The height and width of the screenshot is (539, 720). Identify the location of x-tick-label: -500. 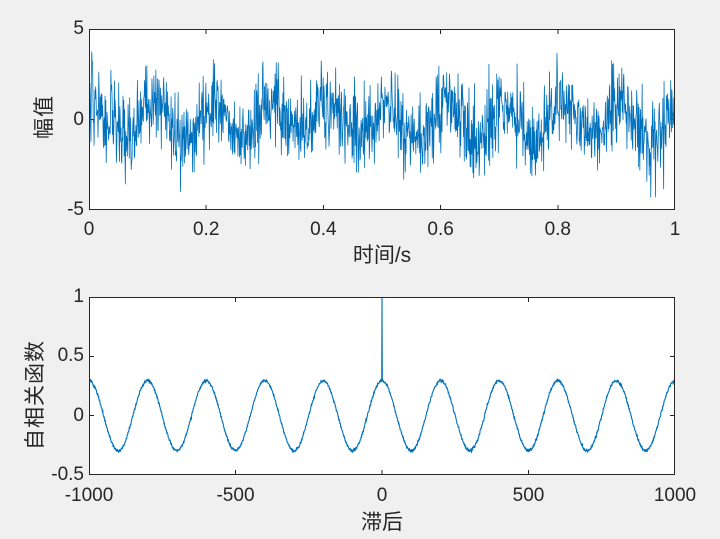
(235, 495).